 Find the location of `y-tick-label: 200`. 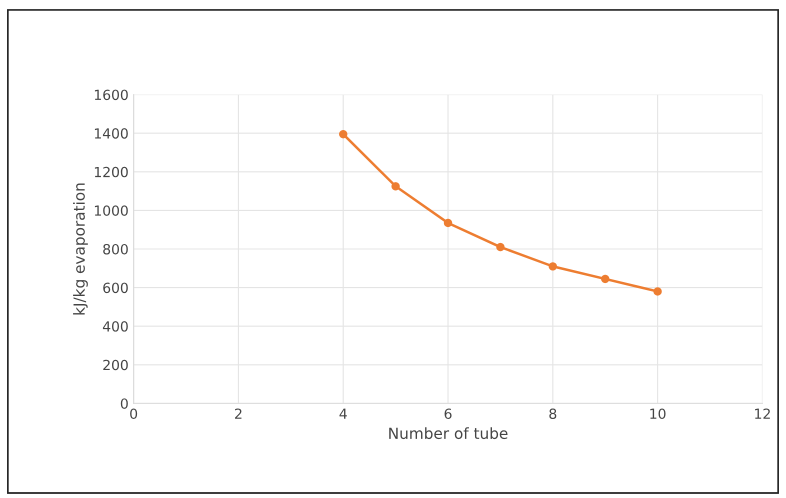

y-tick-label: 200 is located at coordinates (115, 365).